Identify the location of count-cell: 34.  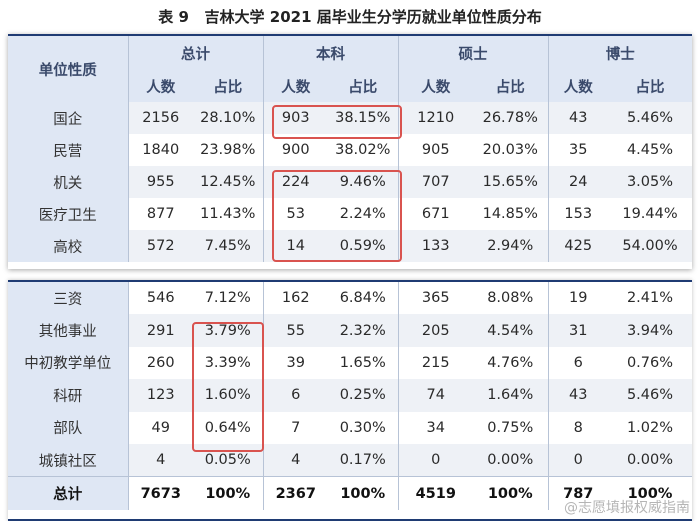
(435, 427).